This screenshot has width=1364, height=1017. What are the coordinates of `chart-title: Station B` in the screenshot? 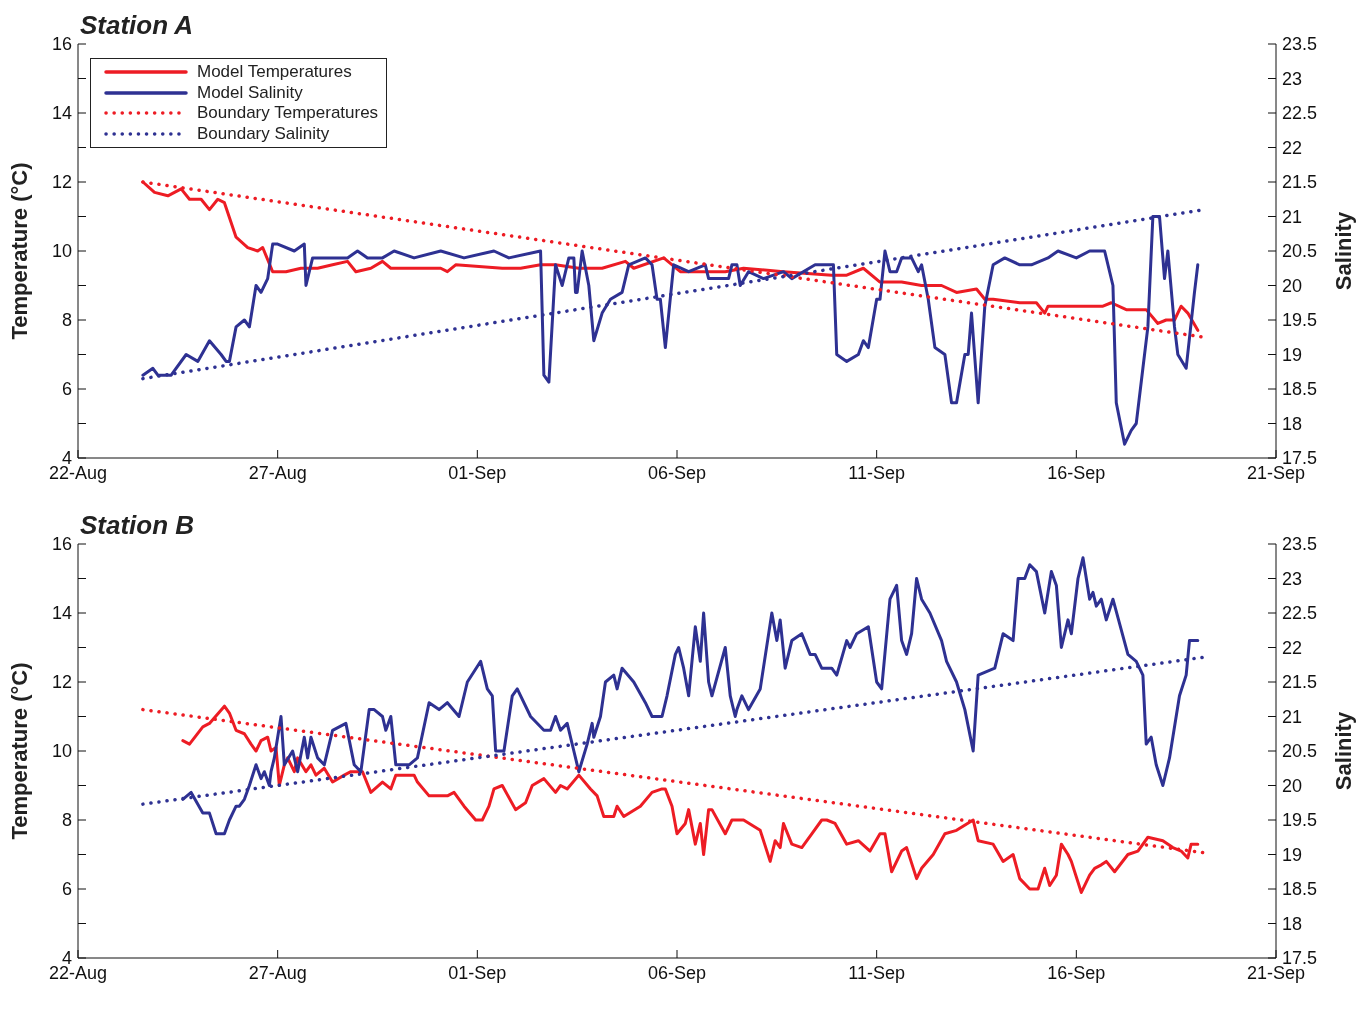 It's located at (137, 525).